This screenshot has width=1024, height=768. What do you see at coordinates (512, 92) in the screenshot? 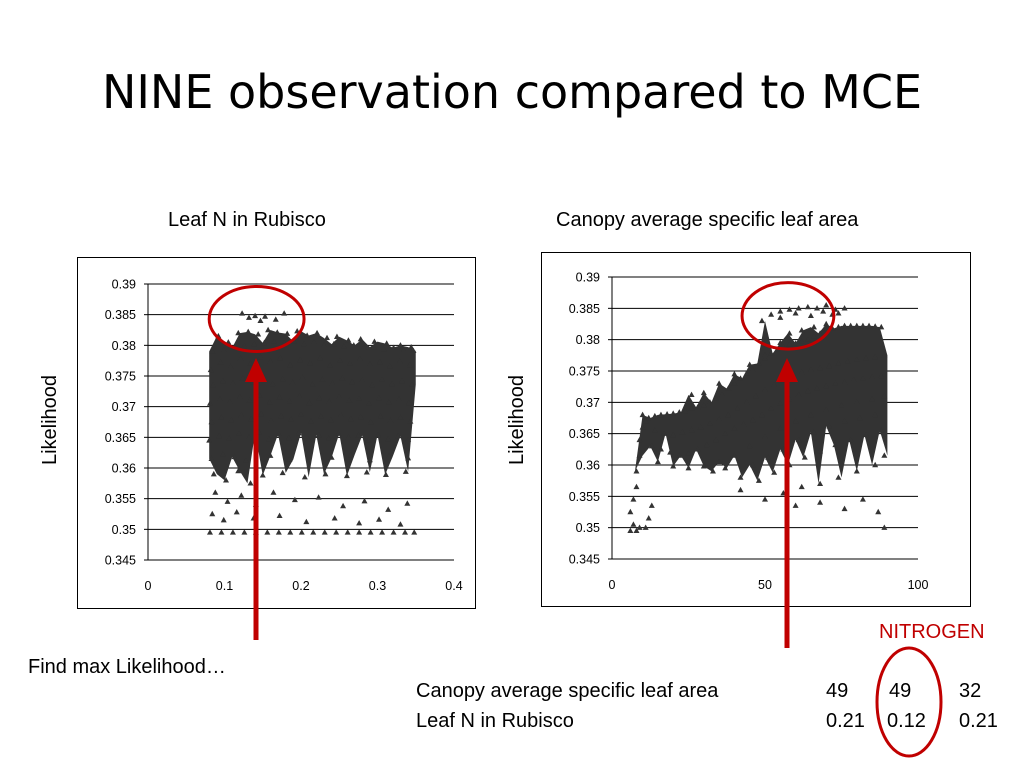
I see `slide-title: NINE observation compared to MCE` at bounding box center [512, 92].